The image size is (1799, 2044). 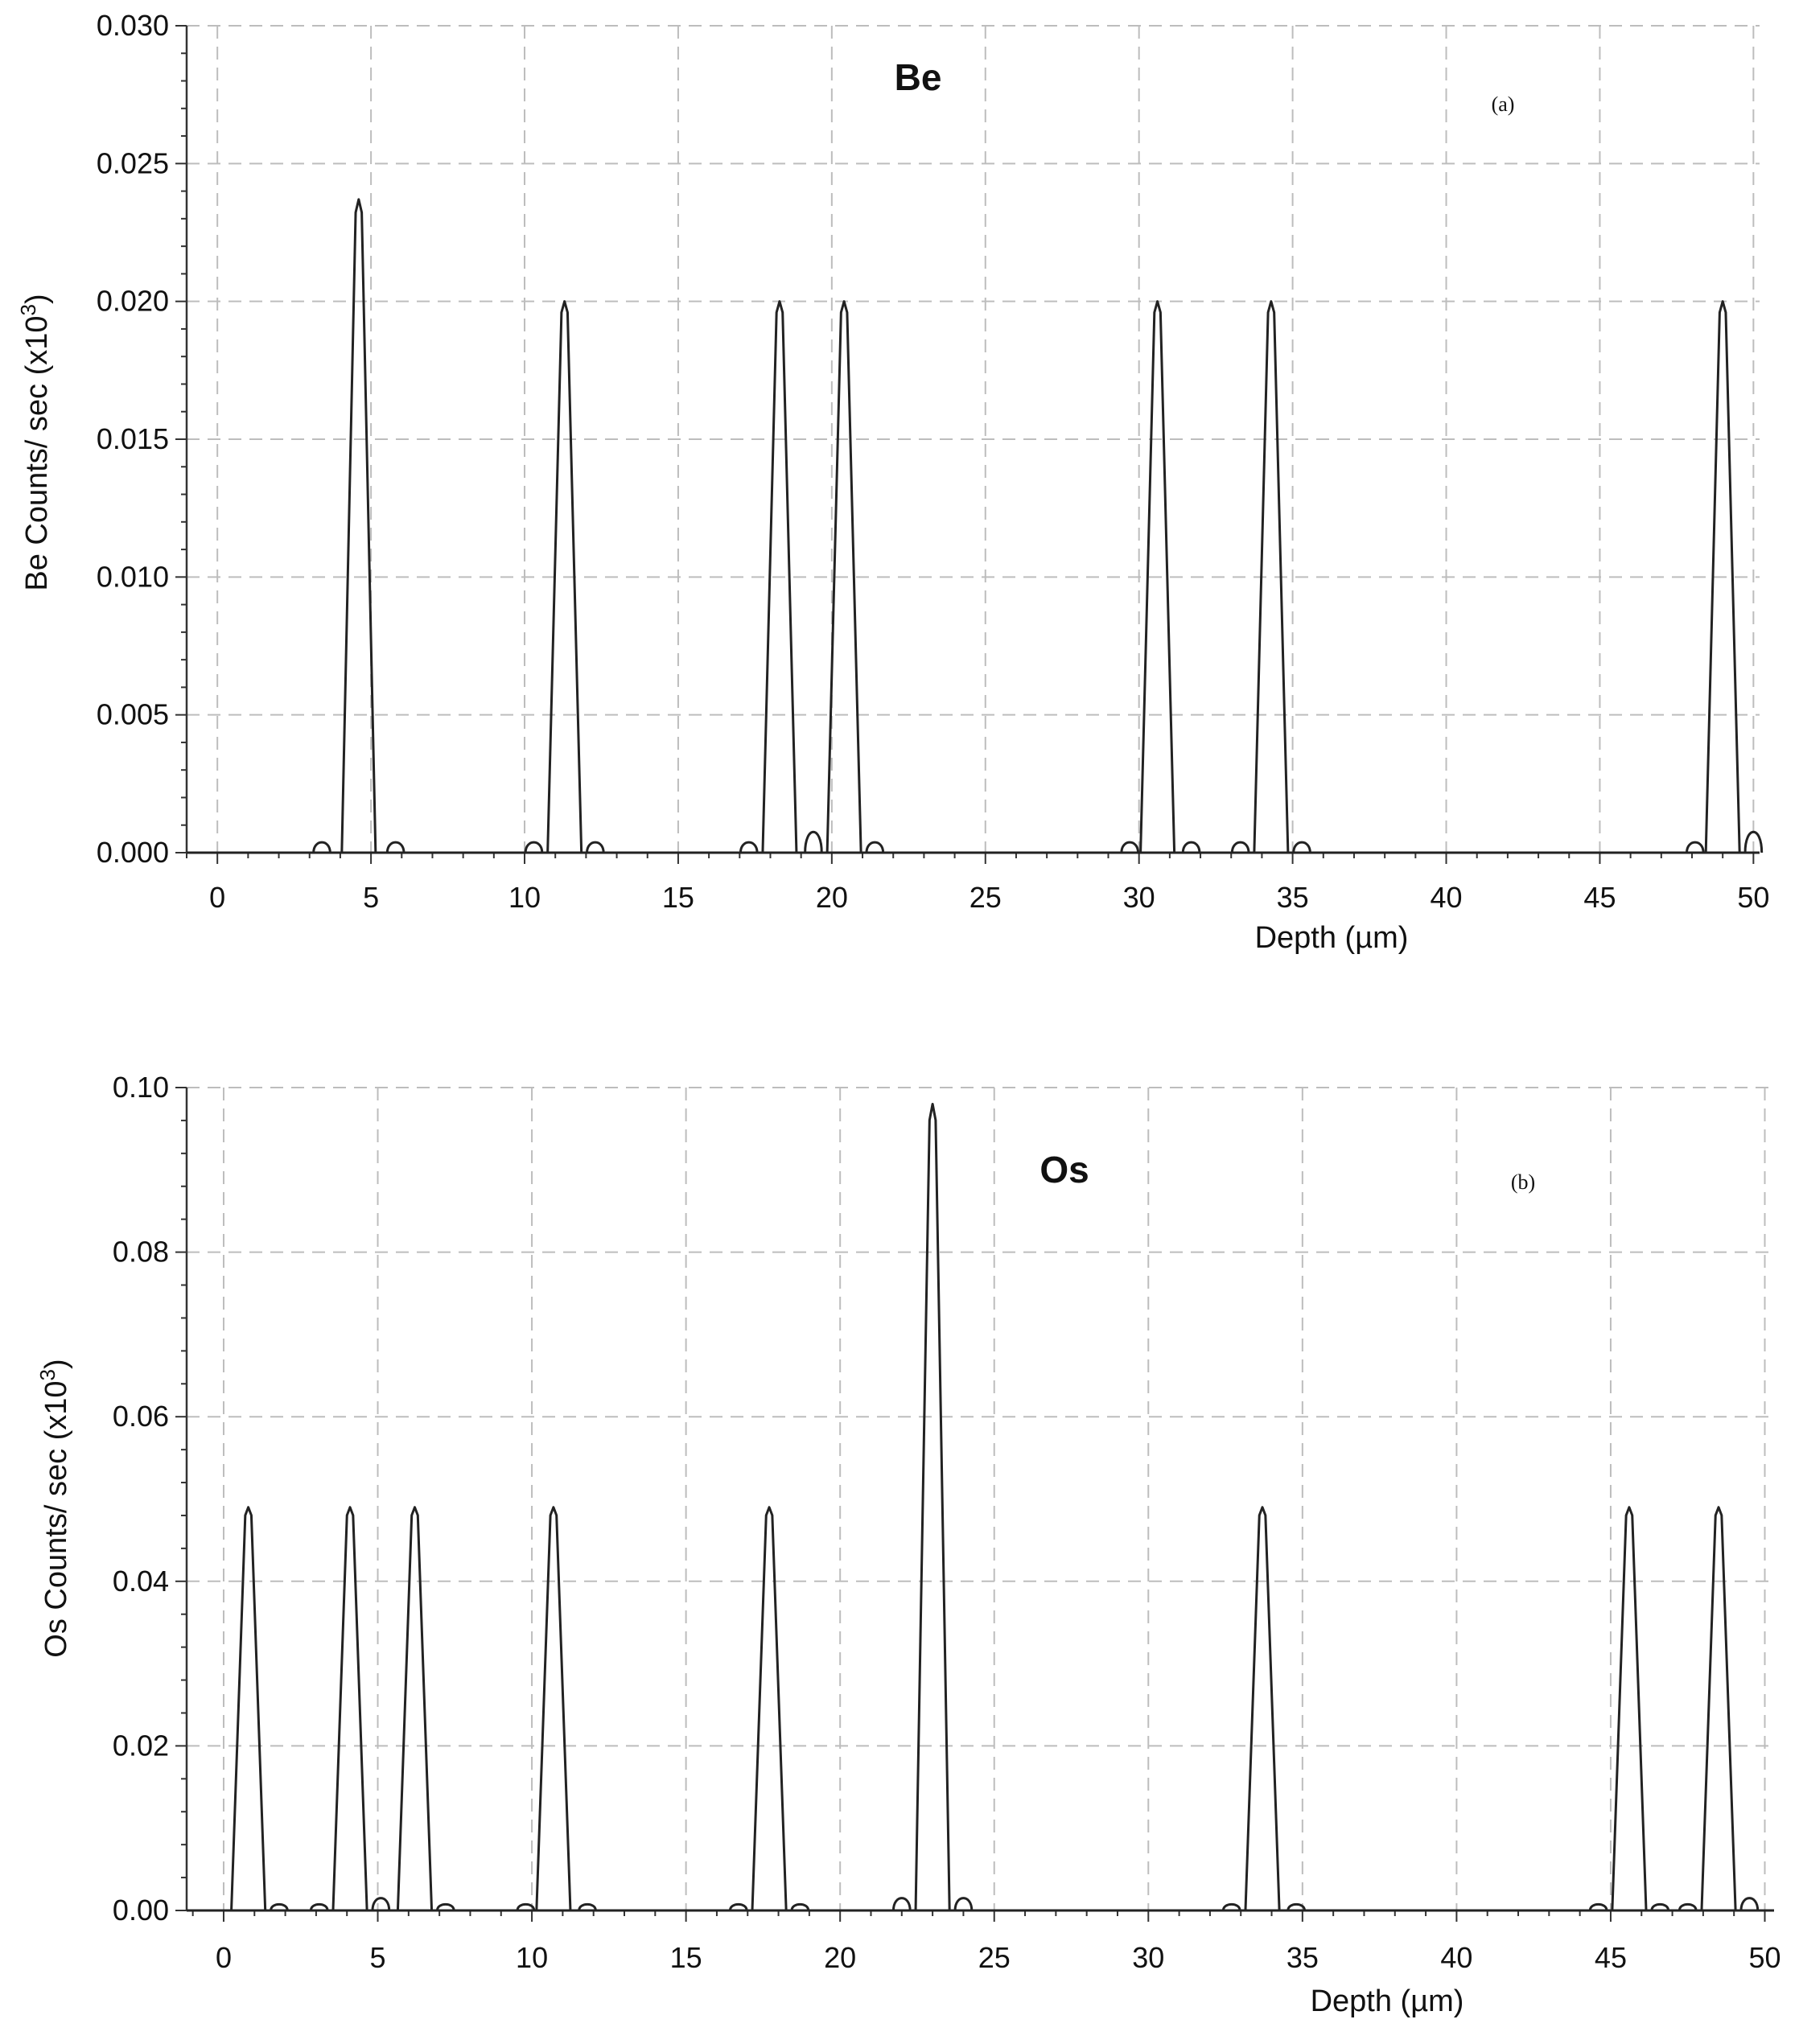 What do you see at coordinates (56, 1518) in the screenshot?
I see `y-axis-label-main: Os Counts/ sec (x10` at bounding box center [56, 1518].